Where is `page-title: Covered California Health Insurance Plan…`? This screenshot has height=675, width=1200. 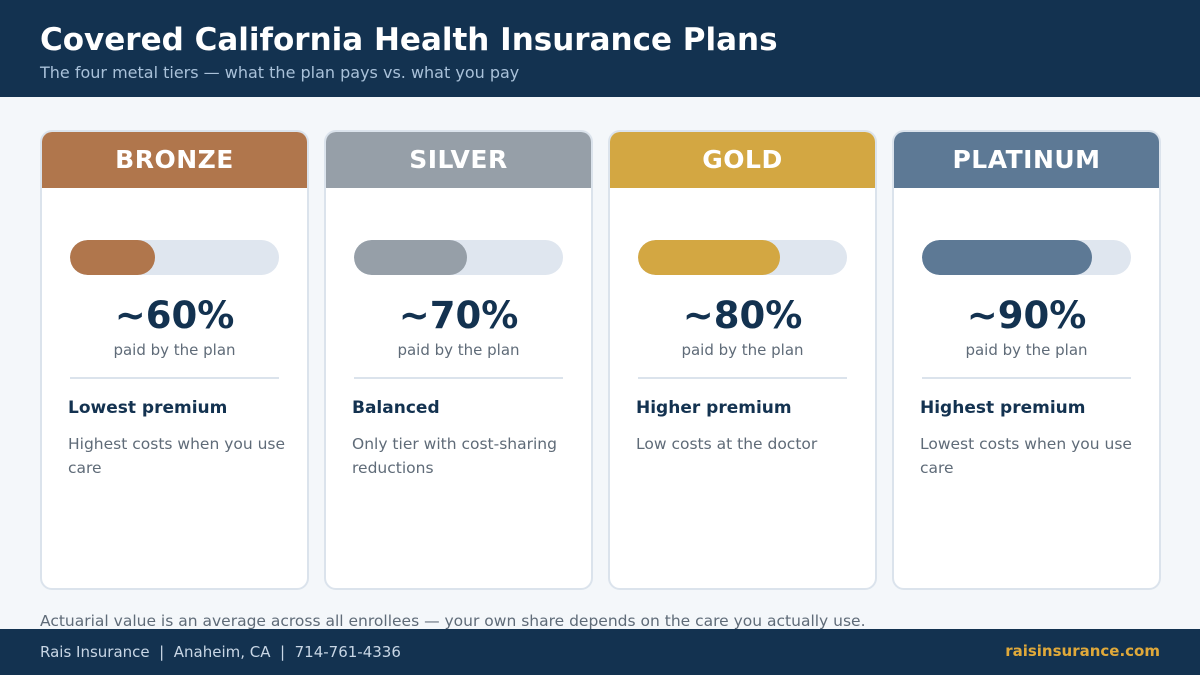
page-title: Covered California Health Insurance Plan… is located at coordinates (409, 40).